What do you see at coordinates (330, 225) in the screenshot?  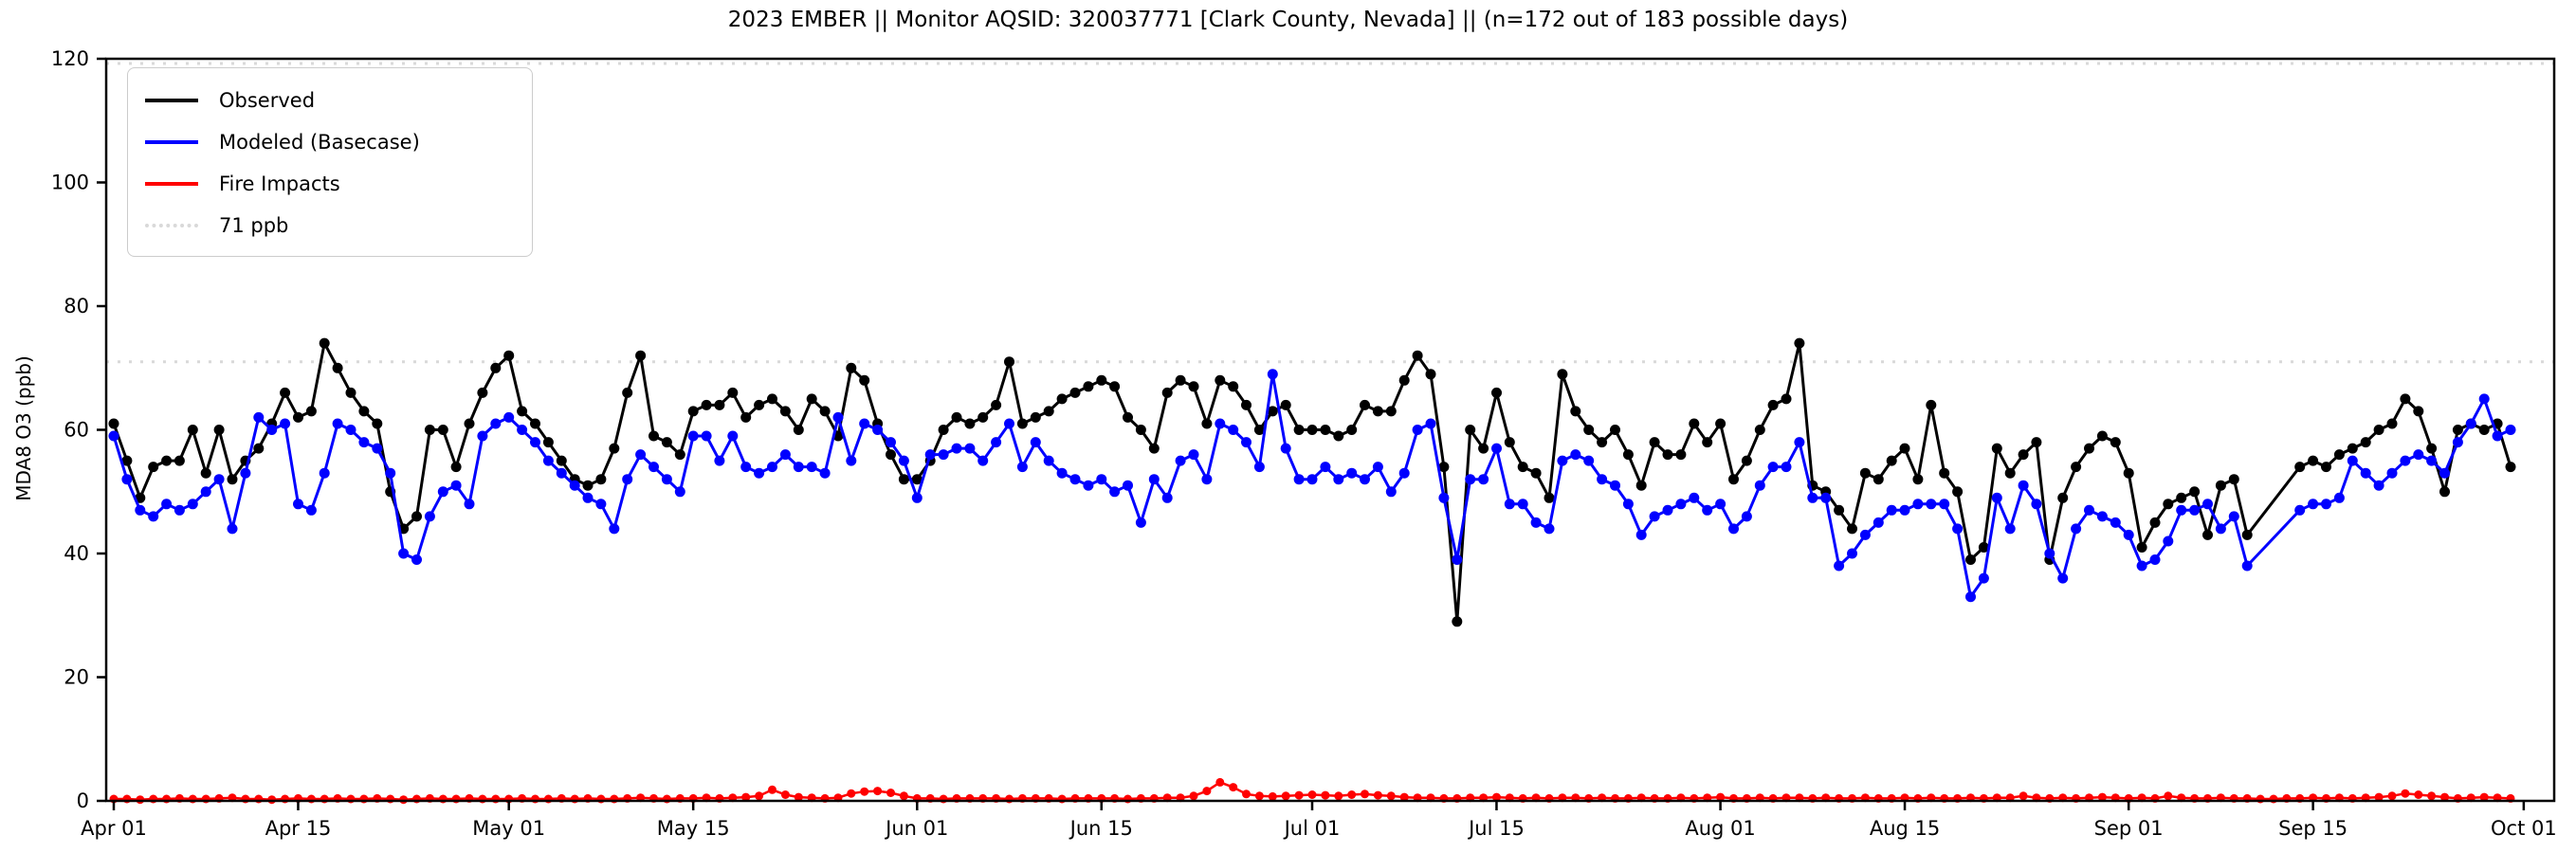 I see `legend-item-threshold: 71 ppb` at bounding box center [330, 225].